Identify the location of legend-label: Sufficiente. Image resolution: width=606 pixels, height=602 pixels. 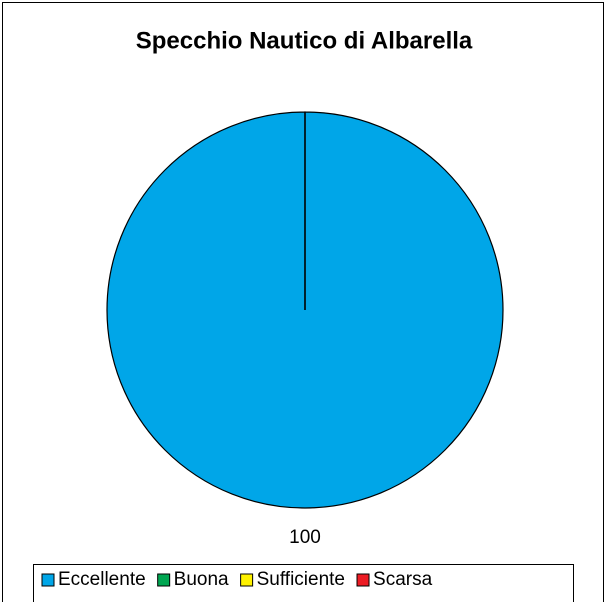
(301, 579).